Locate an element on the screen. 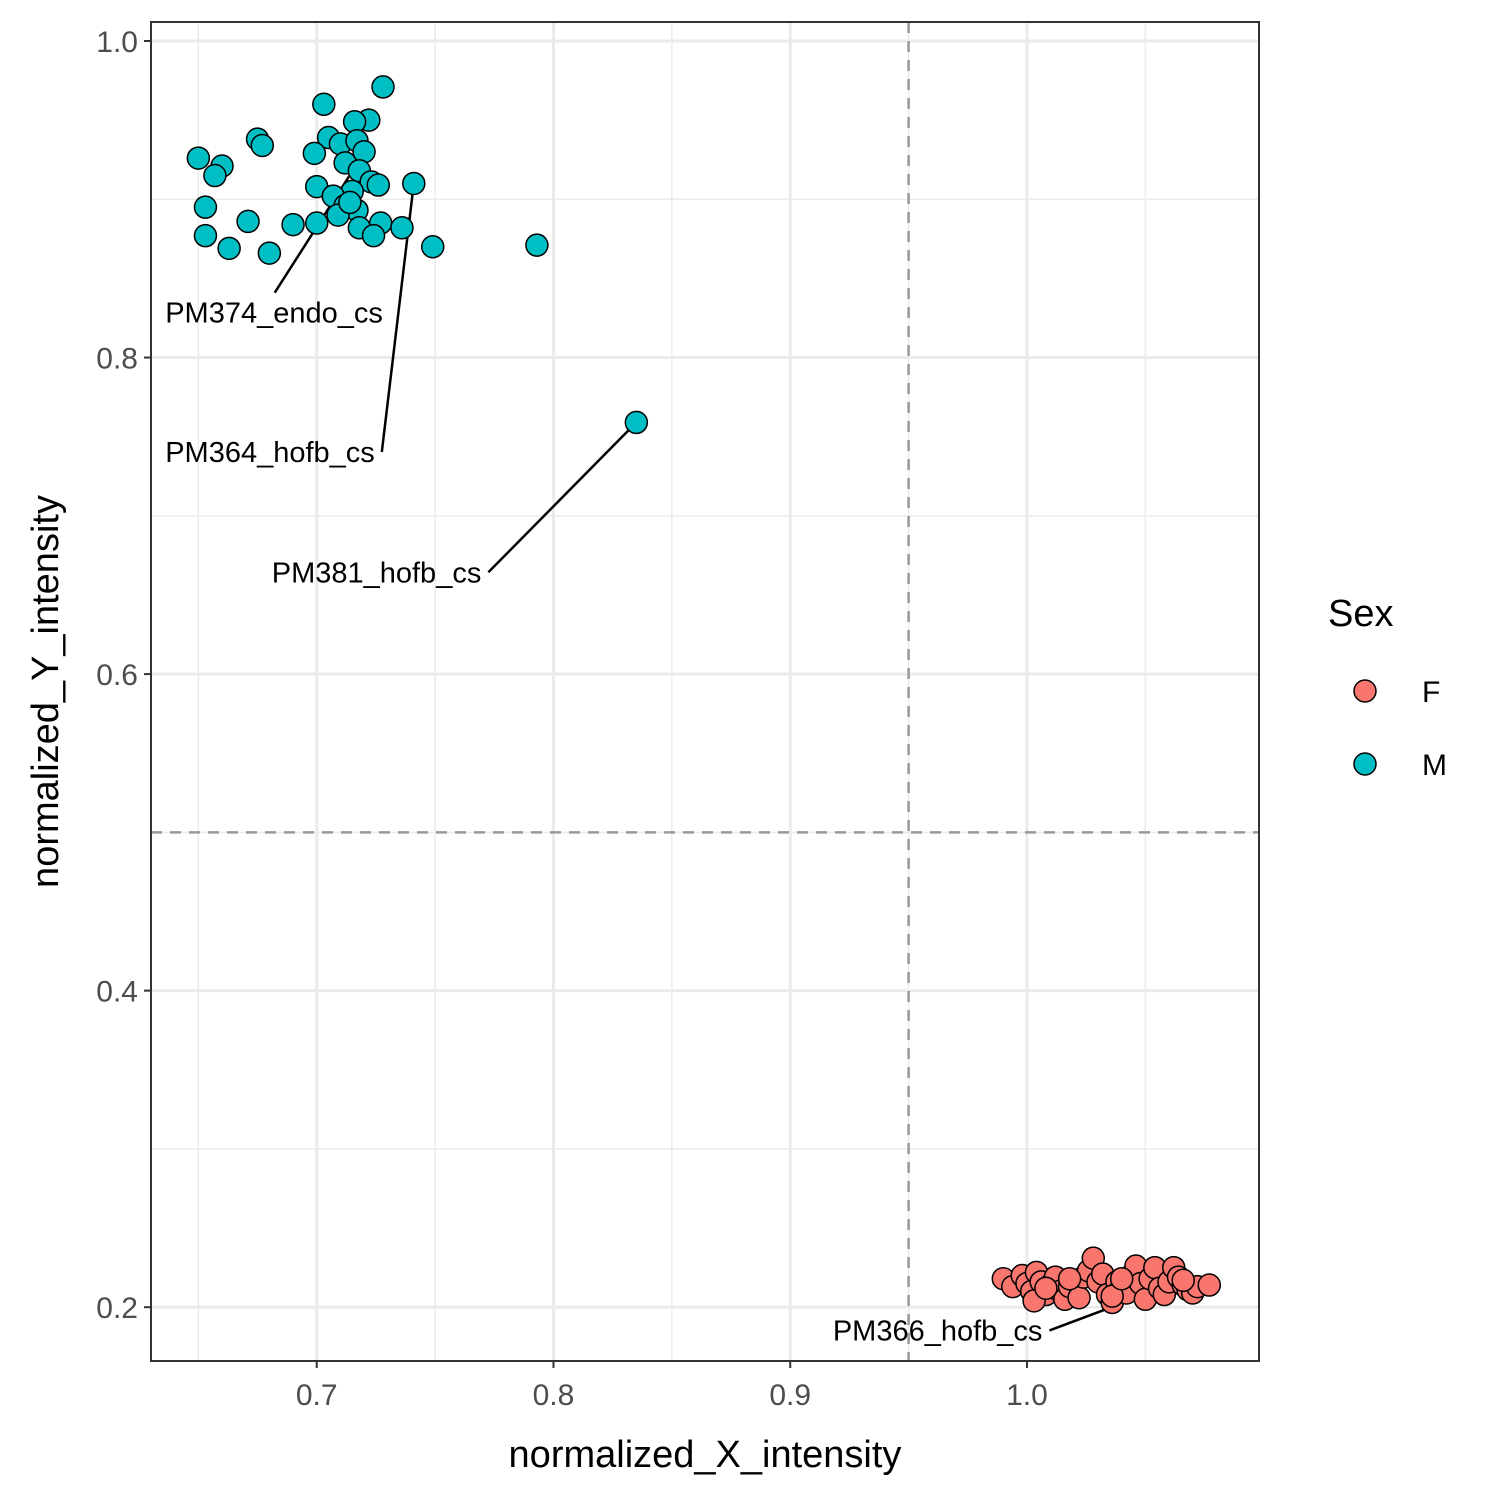 This screenshot has height=1500, width=1500. annotation-label: PM374_endo_cs is located at coordinates (274, 314).